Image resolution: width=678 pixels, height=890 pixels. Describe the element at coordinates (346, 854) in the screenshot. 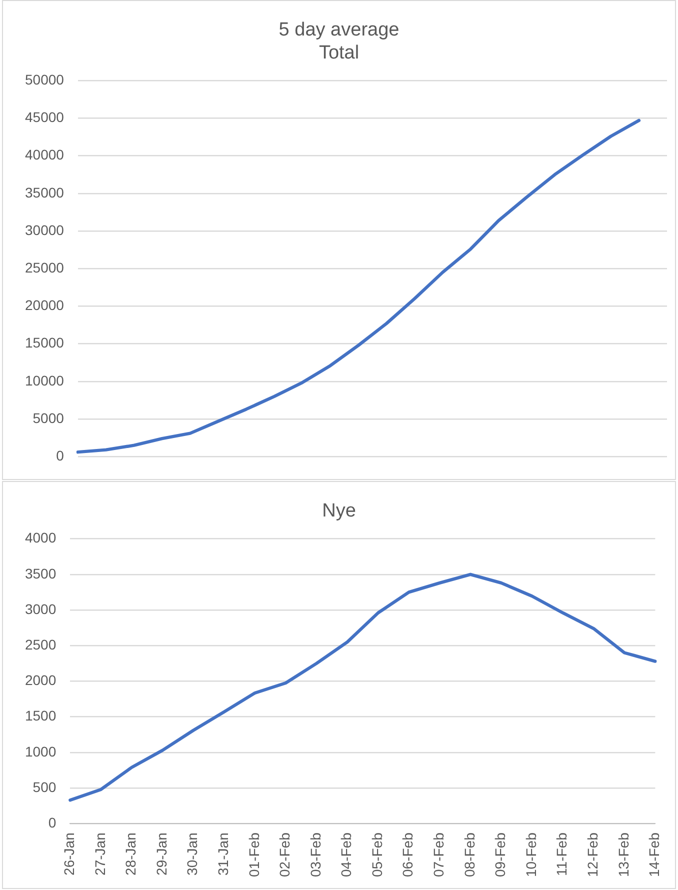

I see `x-tick-label: 04-Feb` at that location.